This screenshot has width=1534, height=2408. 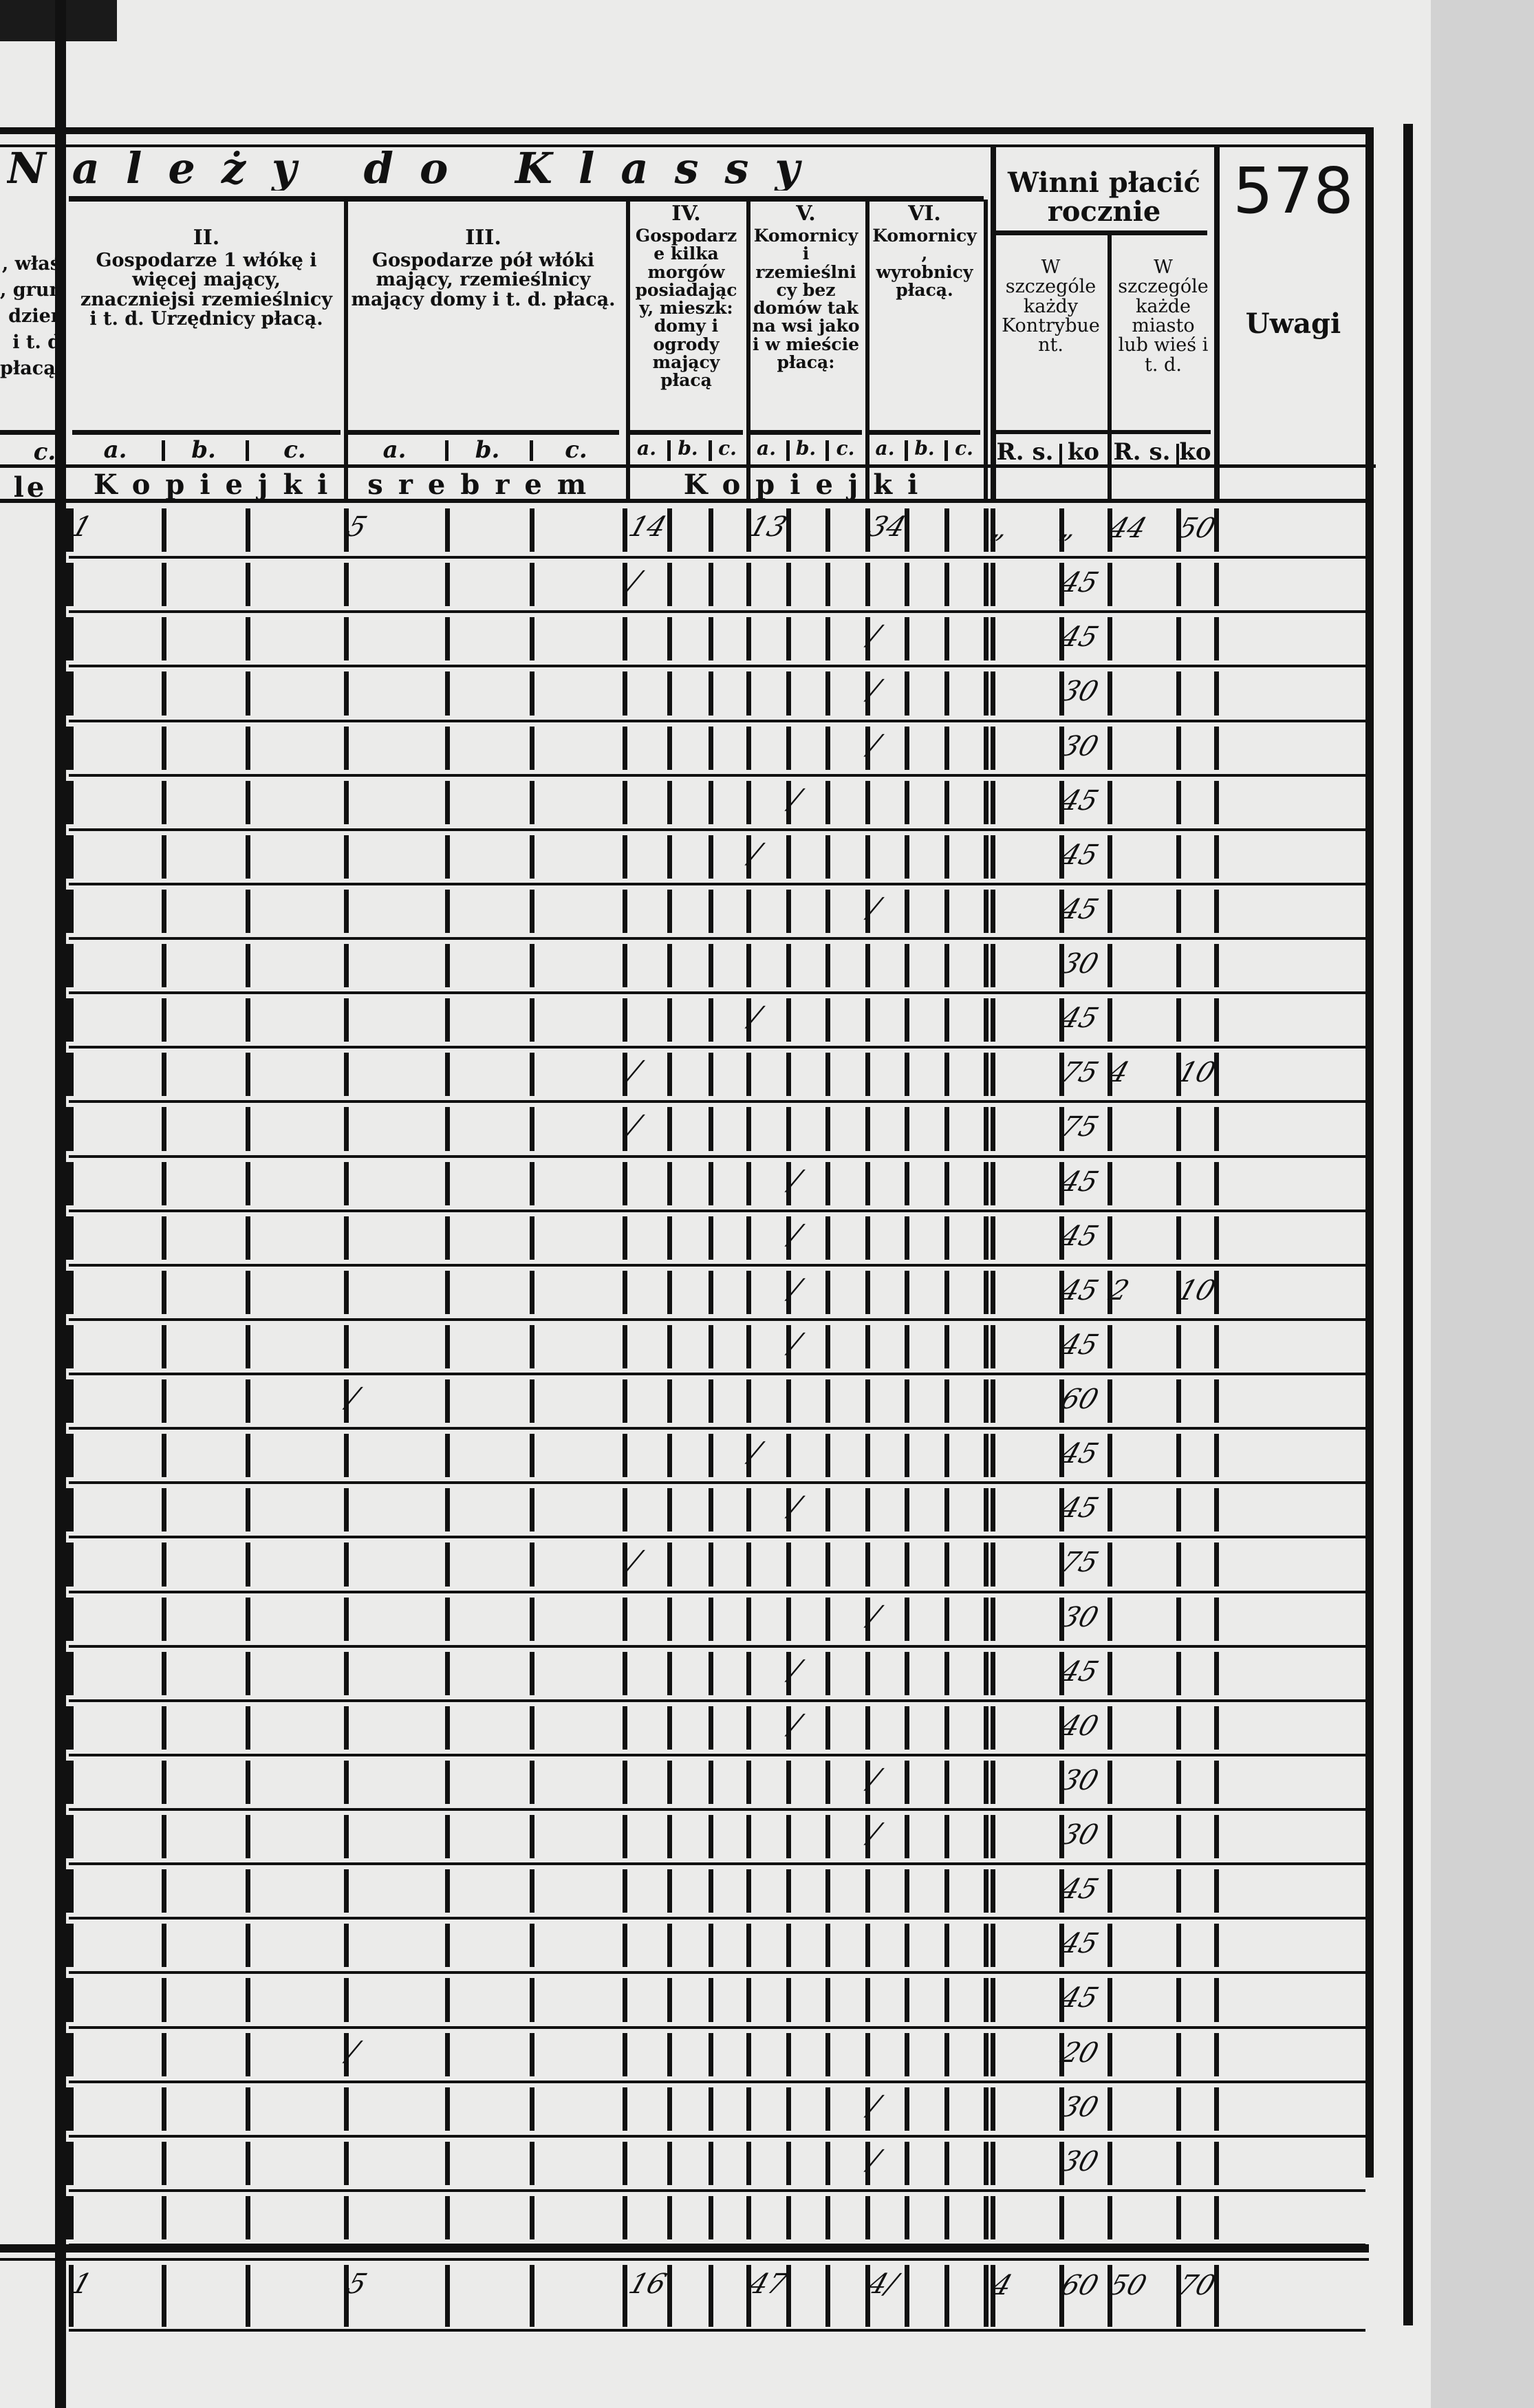 I want to click on subcol-label-IVb: b., so click(x=688, y=448).